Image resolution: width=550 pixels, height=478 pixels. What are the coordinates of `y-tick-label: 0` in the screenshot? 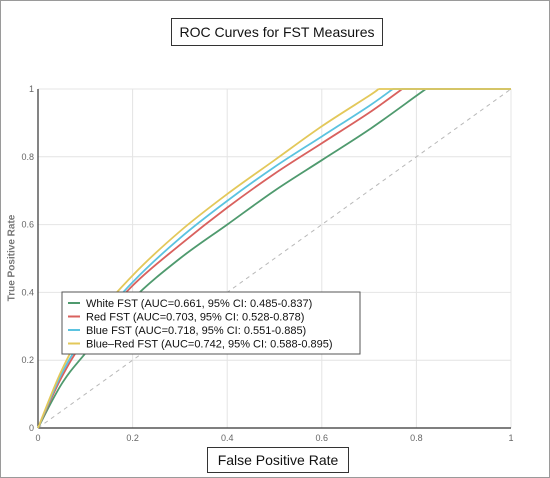 It's located at (31, 428).